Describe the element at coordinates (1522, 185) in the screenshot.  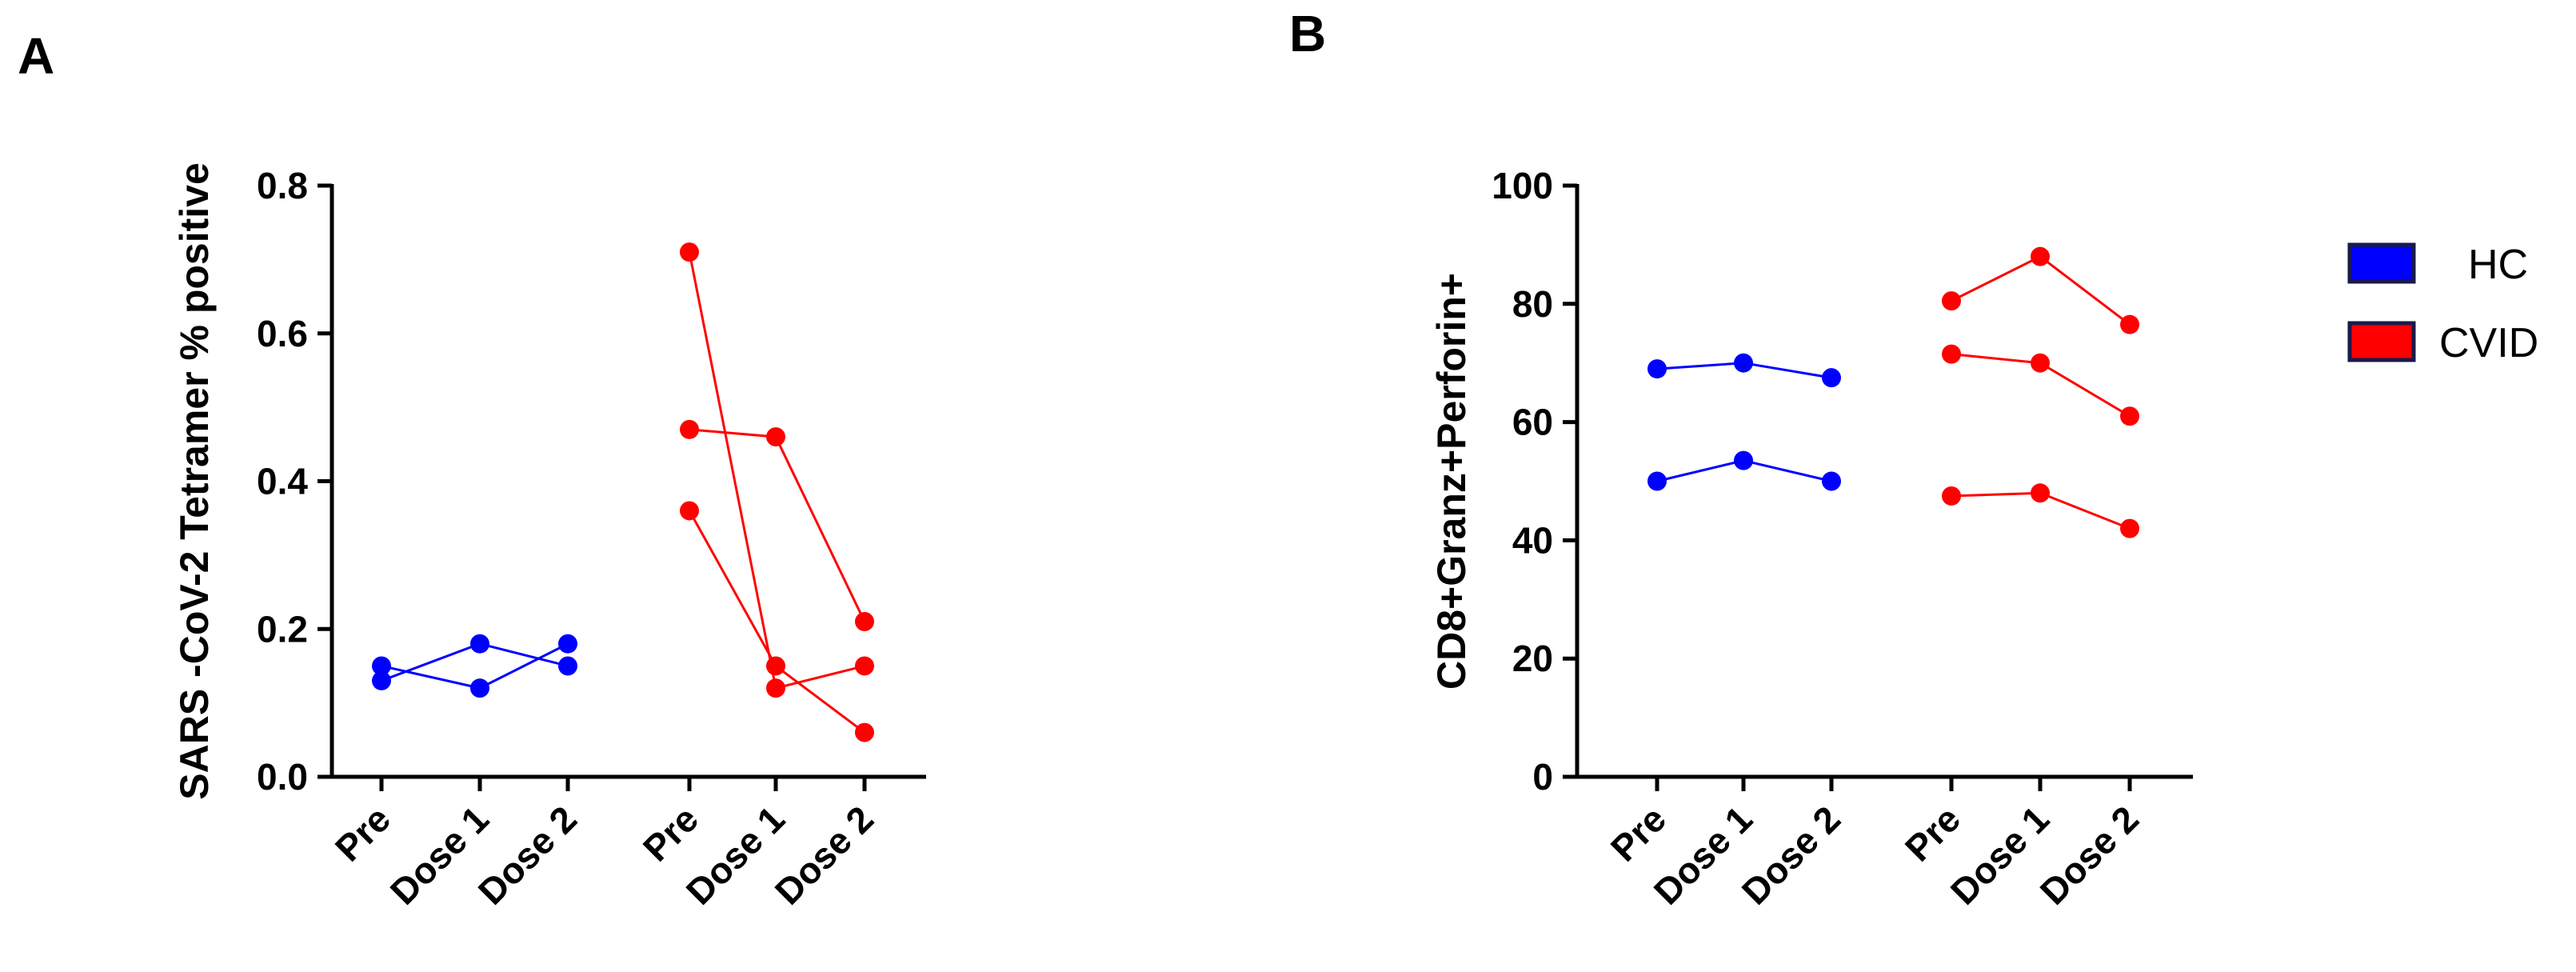
I see `y-tick-label: 100` at that location.